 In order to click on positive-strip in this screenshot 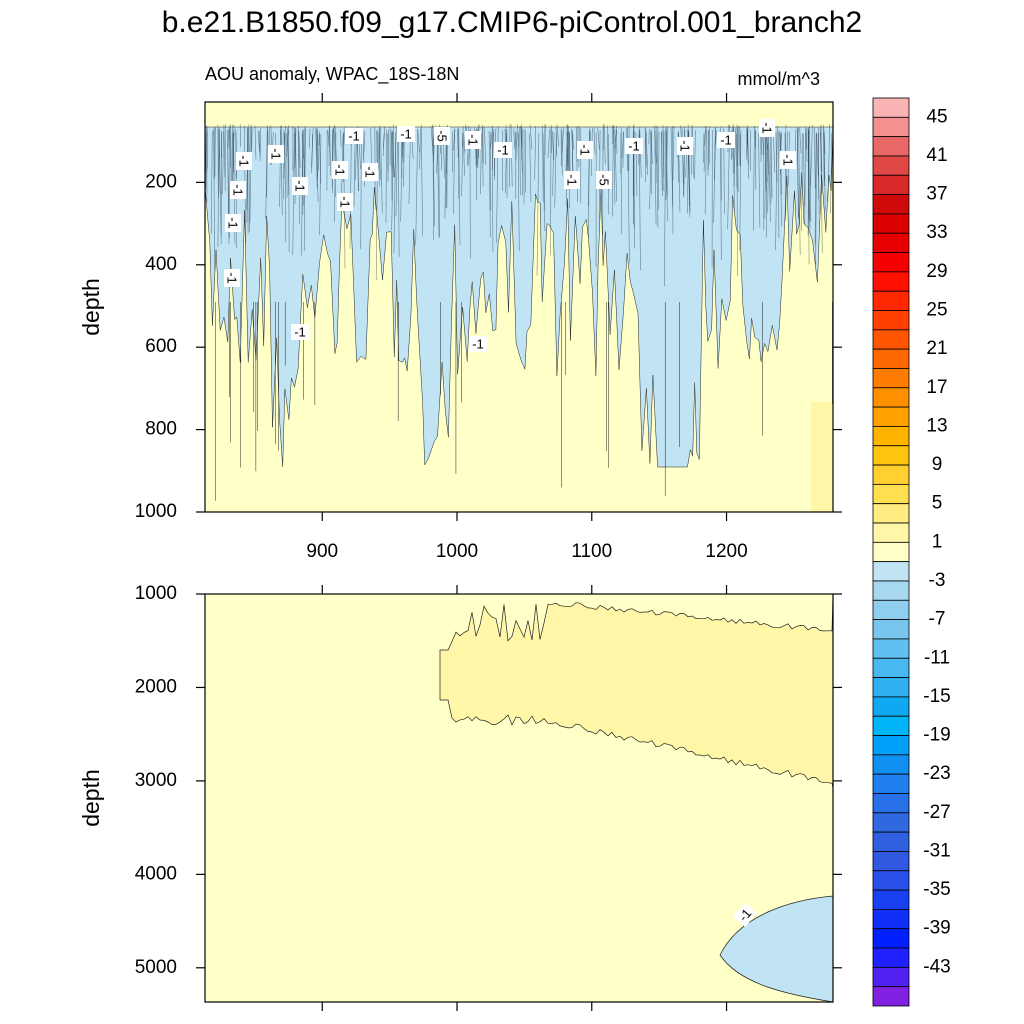, I will do `click(822, 457)`.